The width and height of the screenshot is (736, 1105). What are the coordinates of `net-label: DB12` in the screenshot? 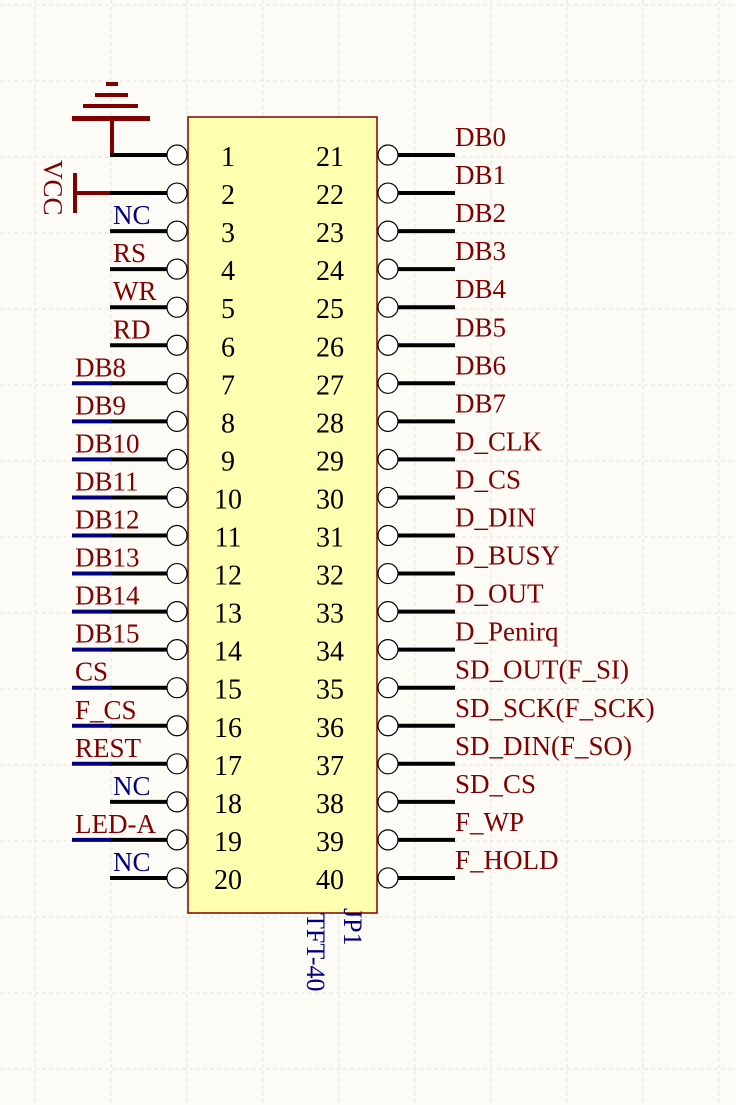 It's located at (107, 520).